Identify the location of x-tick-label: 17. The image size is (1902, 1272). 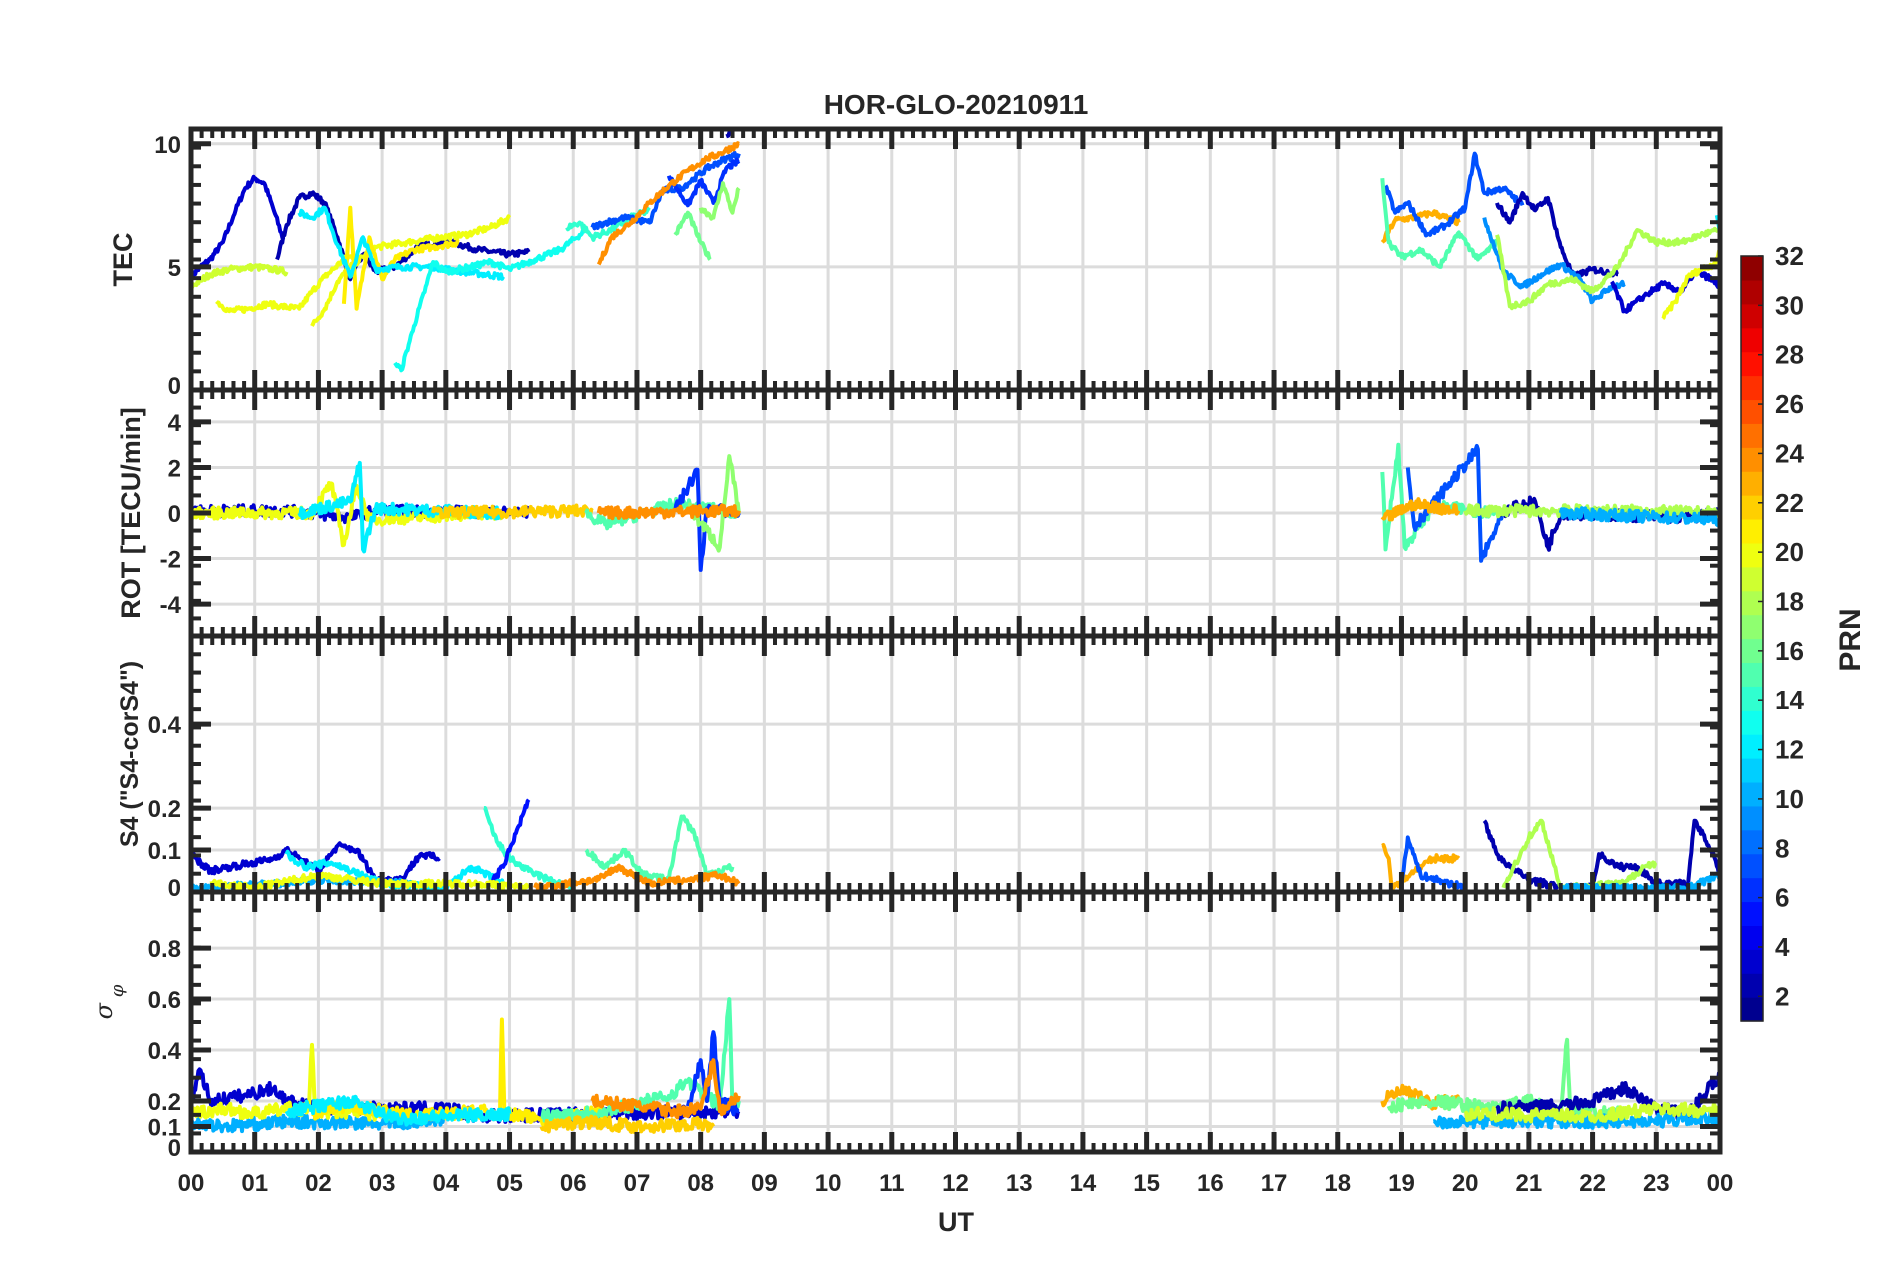
(1274, 1183).